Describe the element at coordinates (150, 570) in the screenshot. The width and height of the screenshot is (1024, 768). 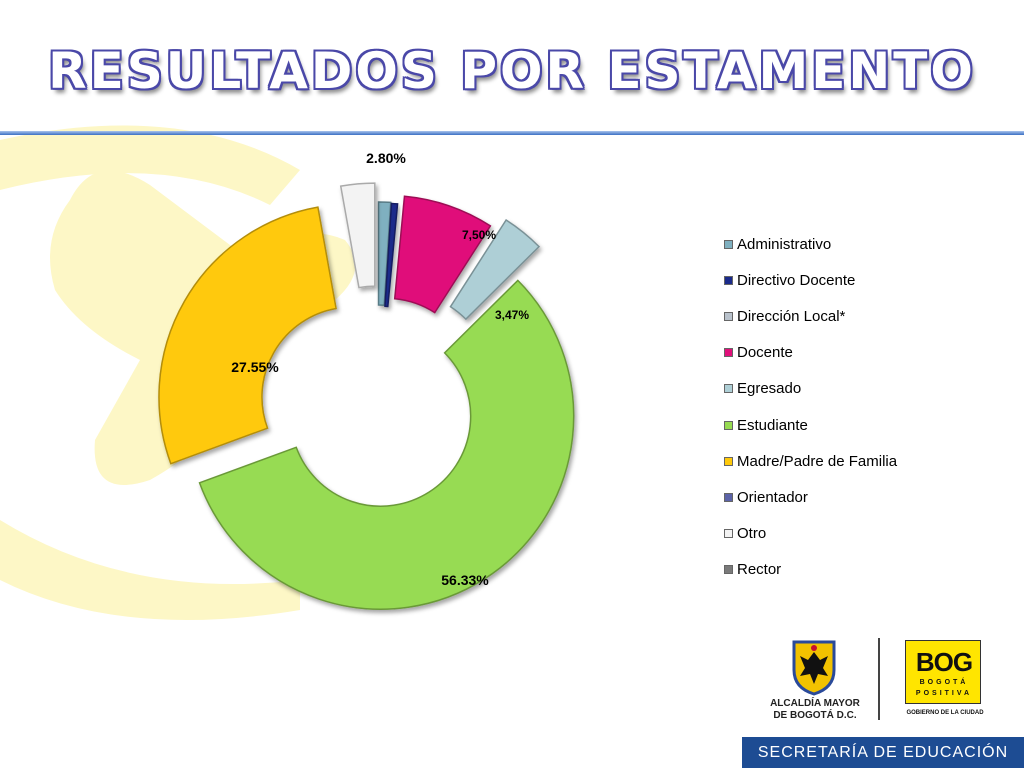
I see `background-ring-shape-lower` at that location.